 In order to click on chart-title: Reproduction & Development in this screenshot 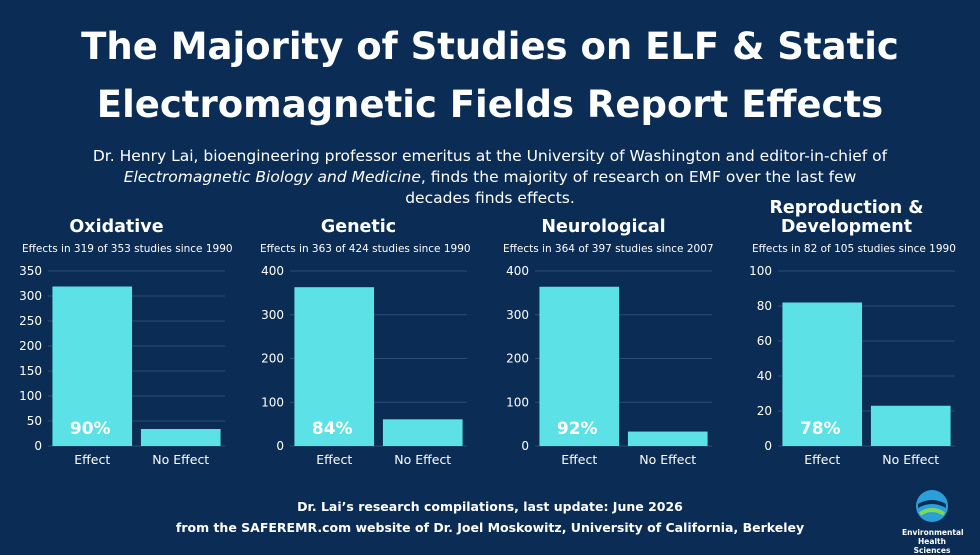, I will do `click(846, 217)`.